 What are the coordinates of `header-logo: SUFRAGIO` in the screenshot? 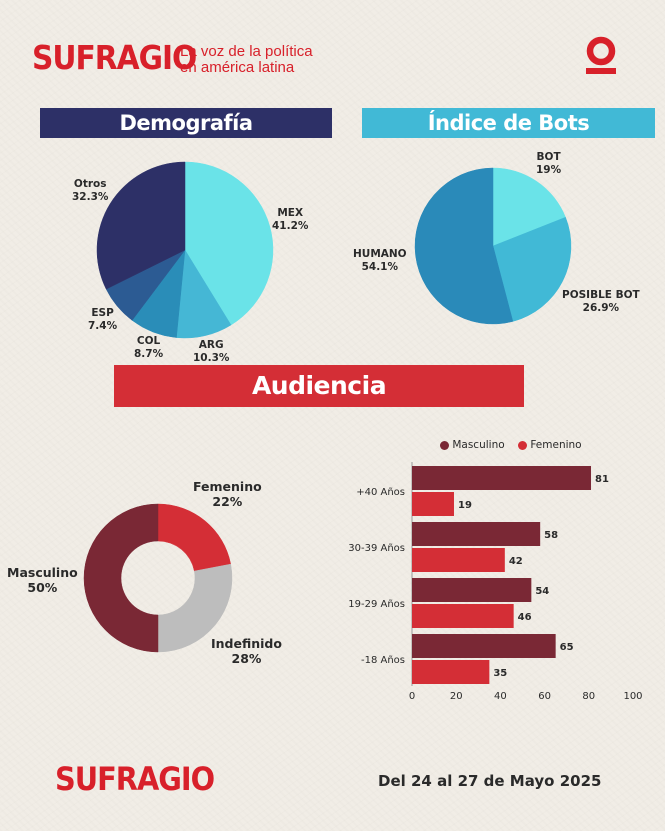 It's located at (114, 57).